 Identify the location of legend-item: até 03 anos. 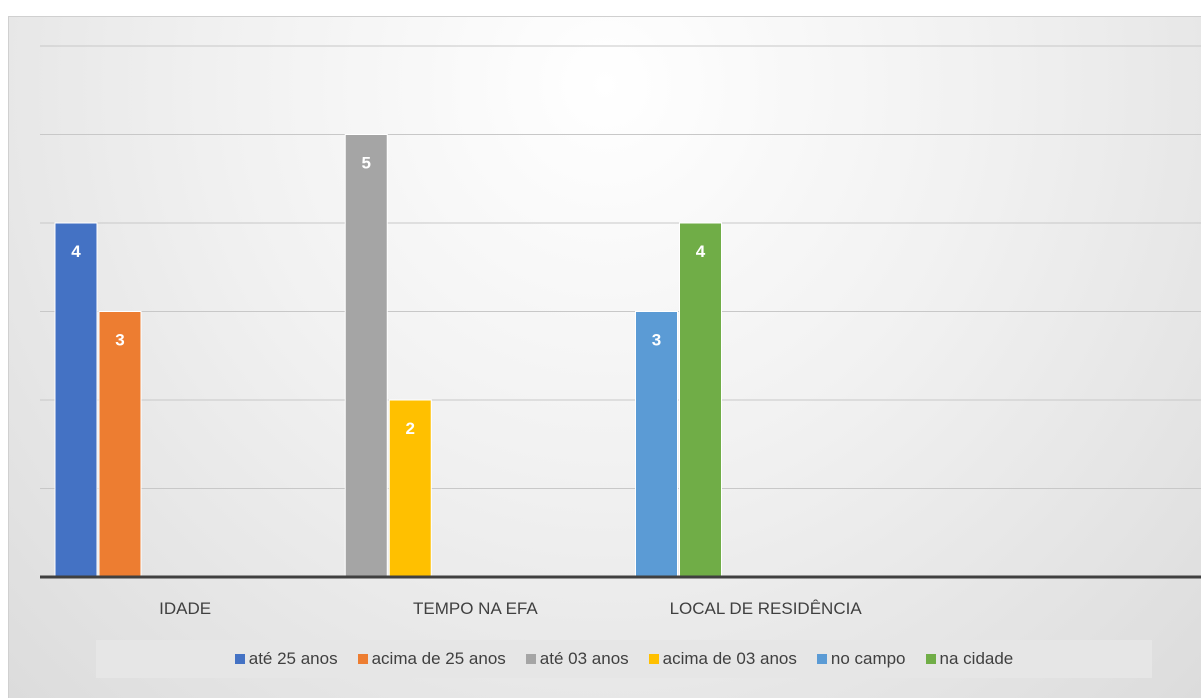
(577, 659).